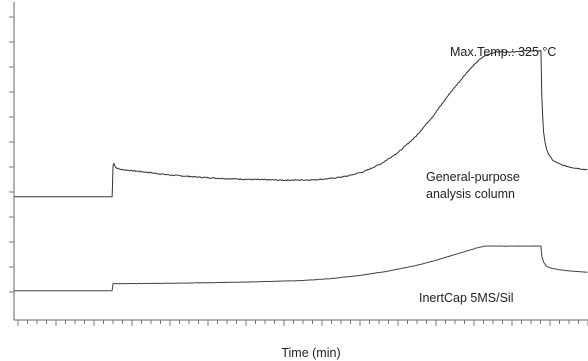 The height and width of the screenshot is (361, 588). What do you see at coordinates (473, 177) in the screenshot?
I see `annotation-general-purpose-line-1: General-purpose` at bounding box center [473, 177].